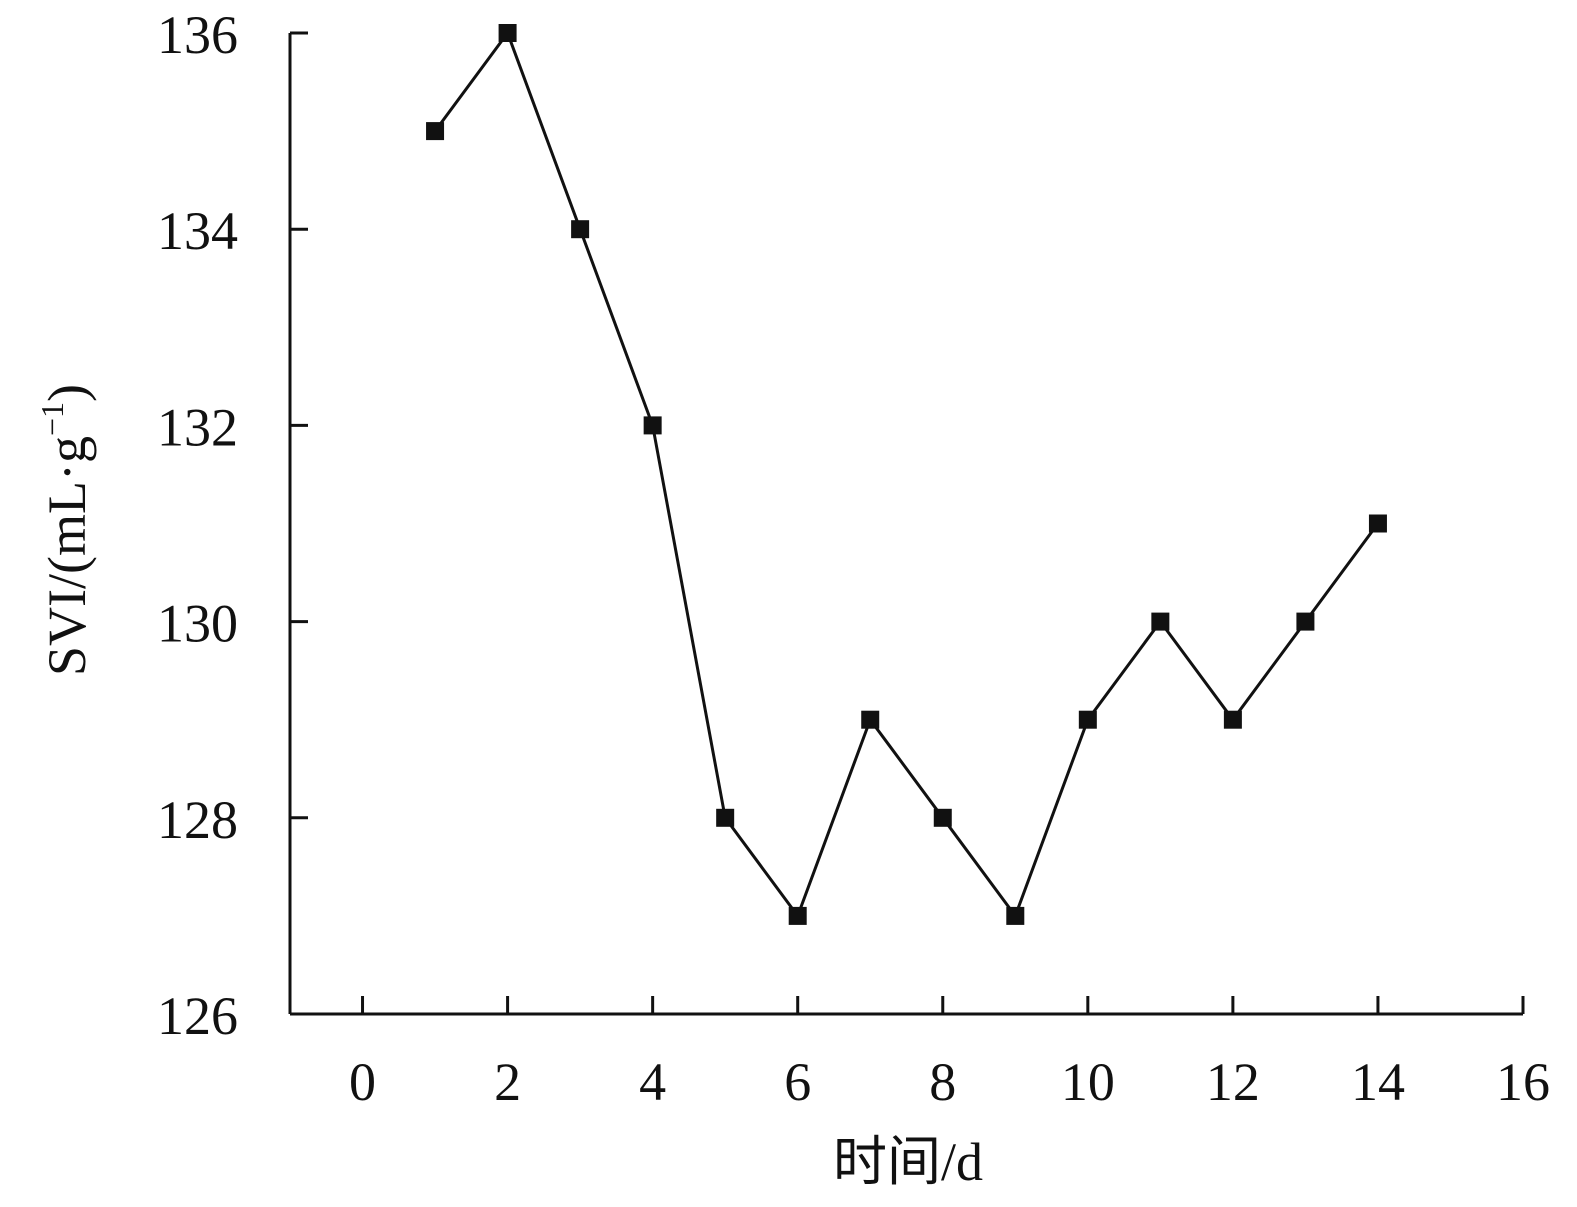  What do you see at coordinates (67, 556) in the screenshot?
I see `y-axis-title-main: SVI/(mL·g` at bounding box center [67, 556].